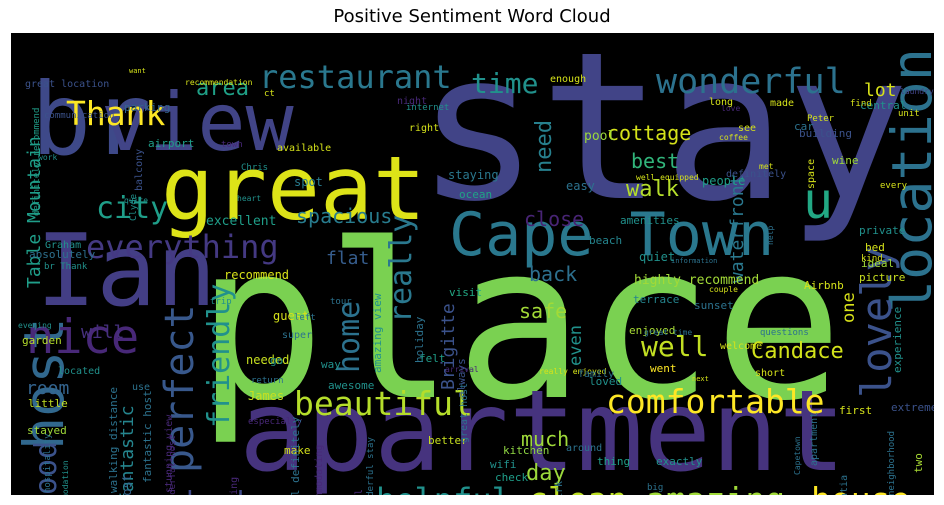  What do you see at coordinates (464, 413) in the screenshot?
I see `word-great-host: great host` at bounding box center [464, 413].